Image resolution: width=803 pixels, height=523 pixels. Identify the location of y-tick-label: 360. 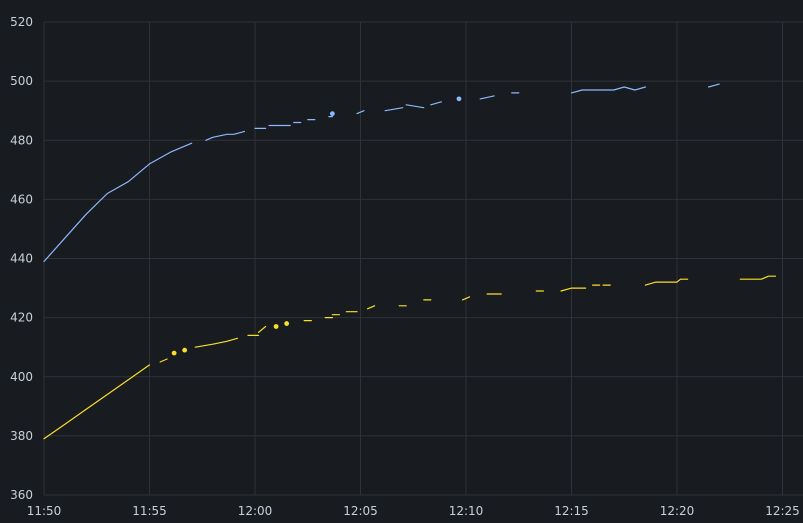
(21, 495).